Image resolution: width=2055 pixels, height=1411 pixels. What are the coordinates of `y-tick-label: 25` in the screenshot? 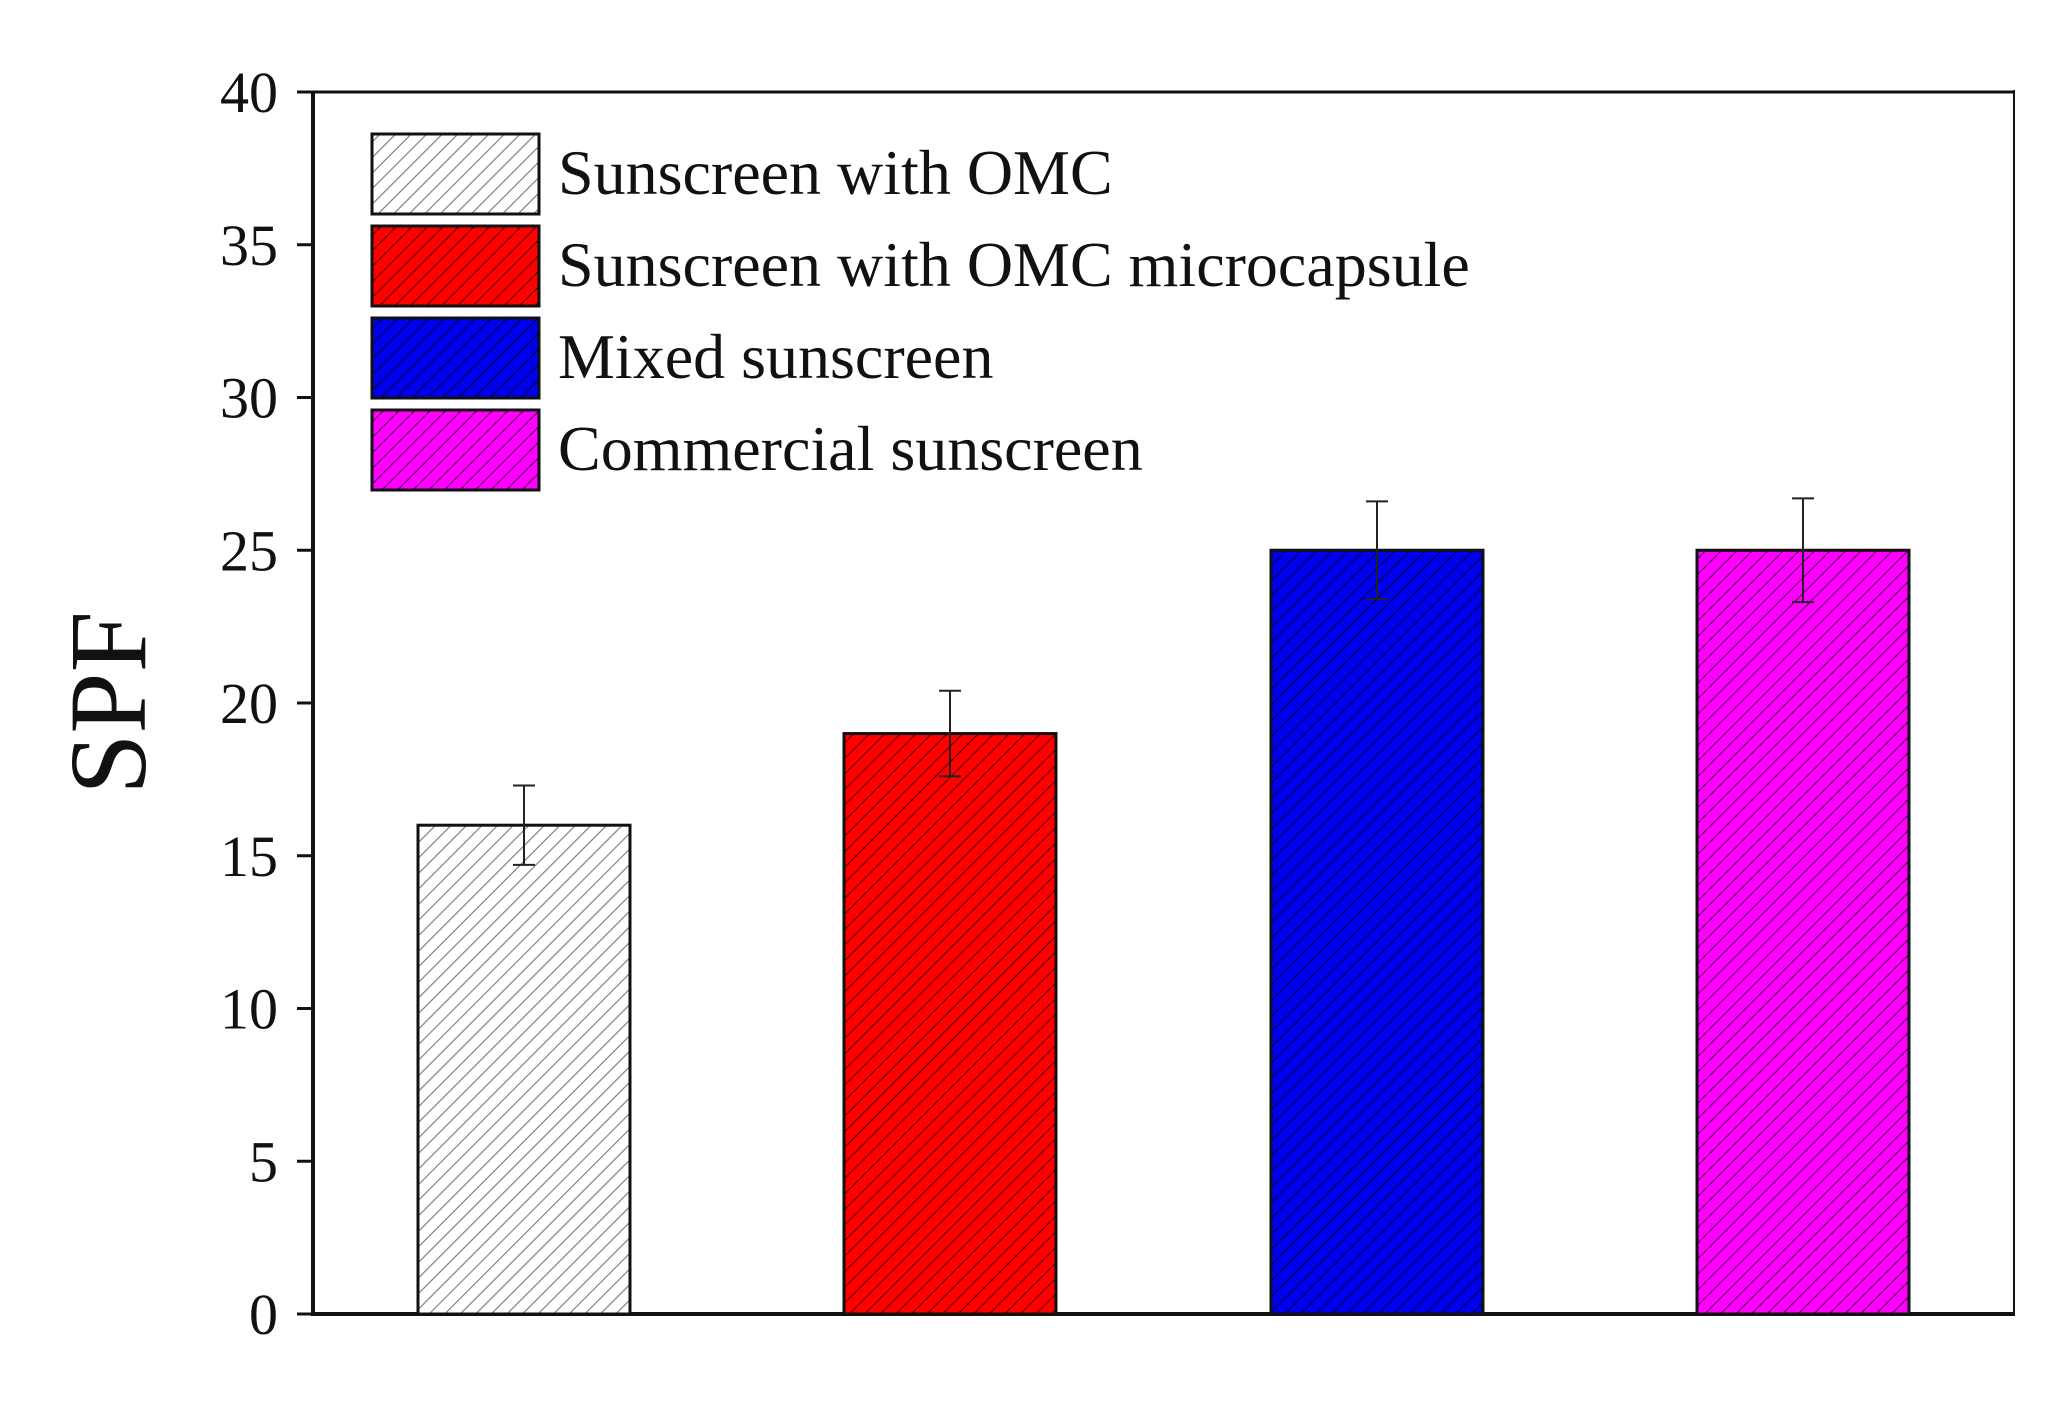 It's located at (249, 550).